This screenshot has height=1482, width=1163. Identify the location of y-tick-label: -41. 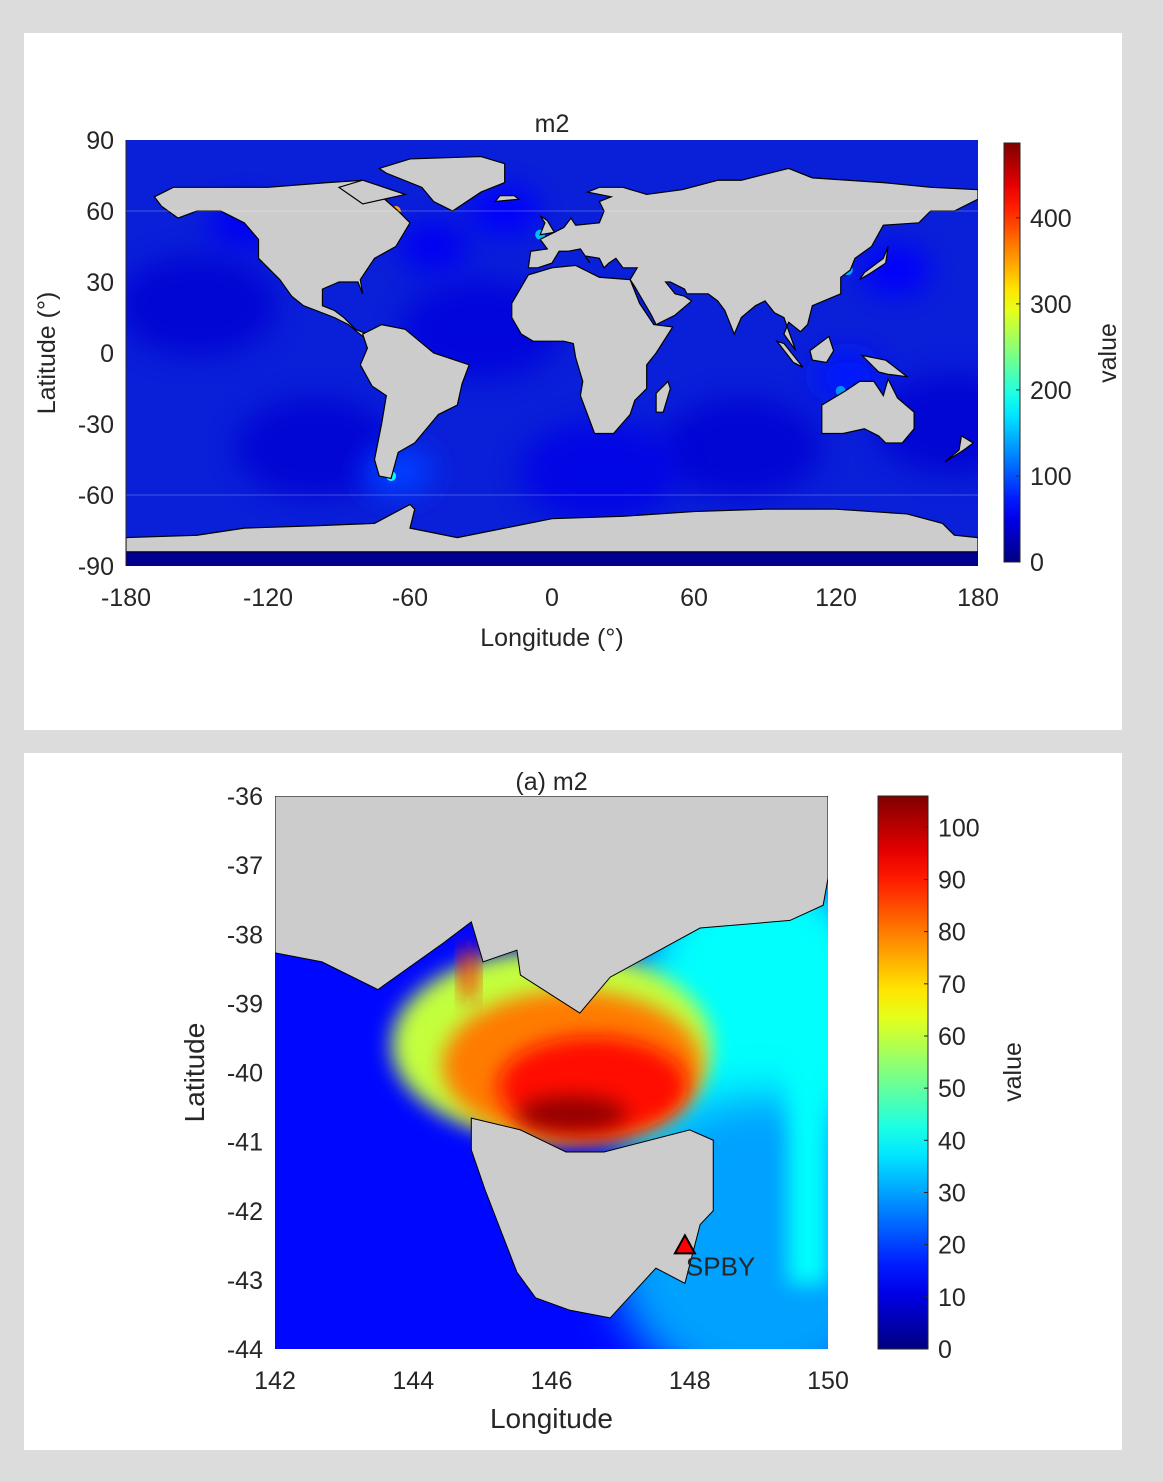
(245, 1143).